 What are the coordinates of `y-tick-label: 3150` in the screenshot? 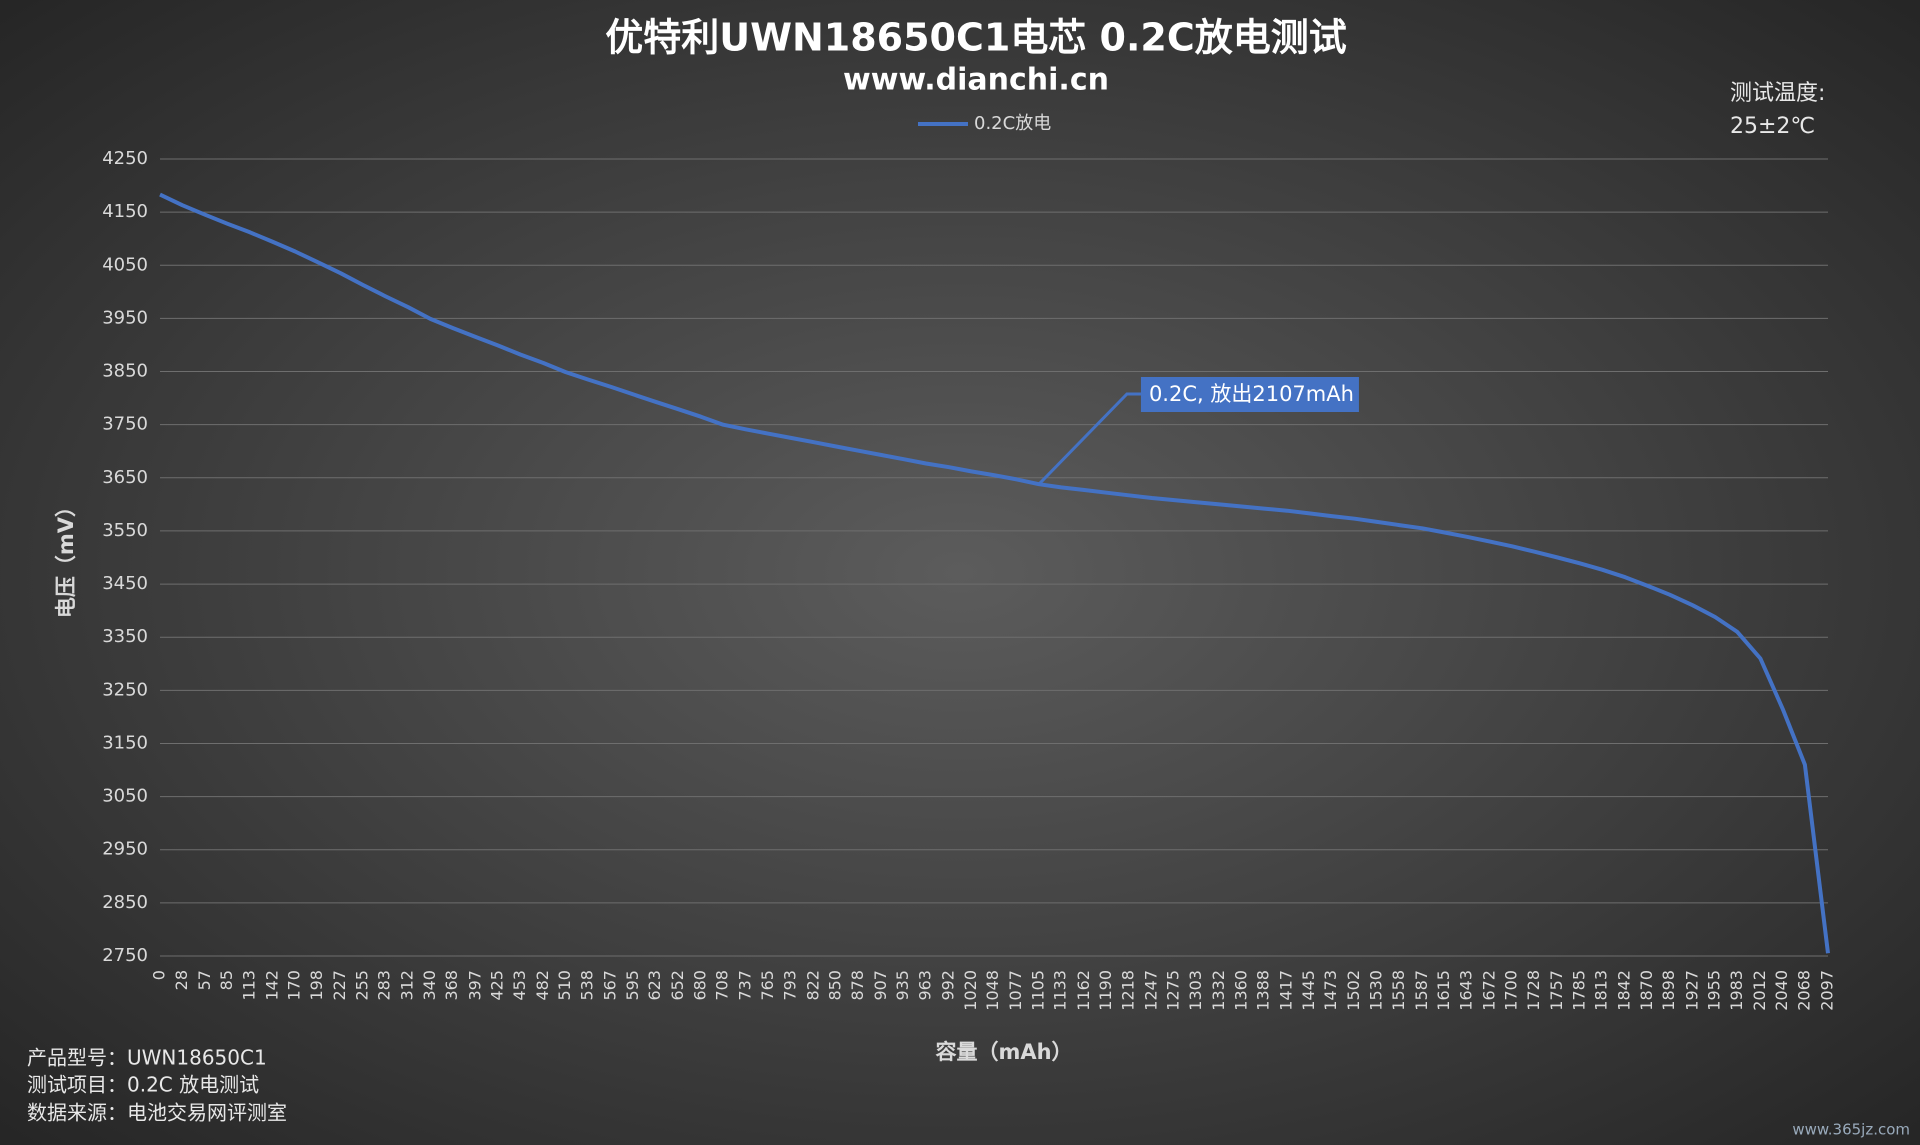 It's located at (125, 742).